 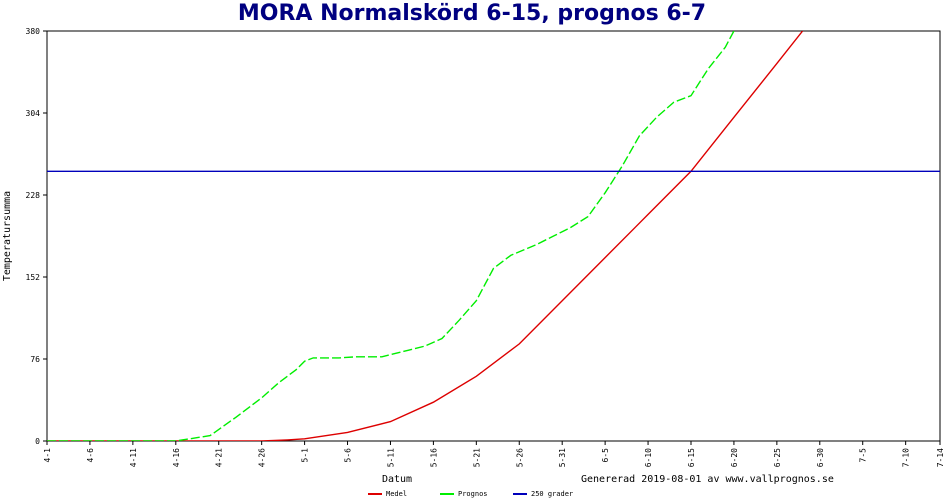 What do you see at coordinates (562, 457) in the screenshot?
I see `x-tick-label: 5-31` at bounding box center [562, 457].